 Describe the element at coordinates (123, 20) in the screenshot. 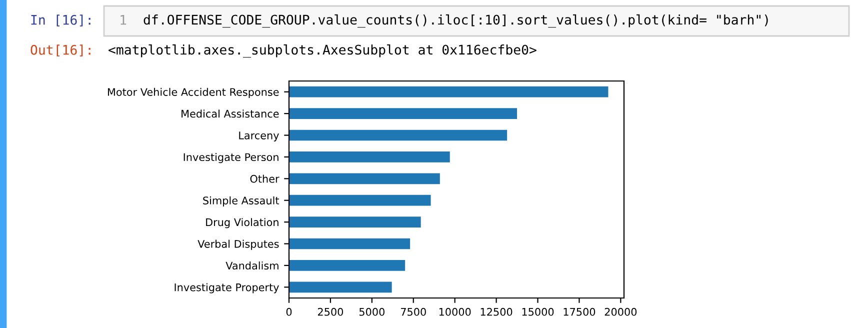

I see `text: 1` at that location.